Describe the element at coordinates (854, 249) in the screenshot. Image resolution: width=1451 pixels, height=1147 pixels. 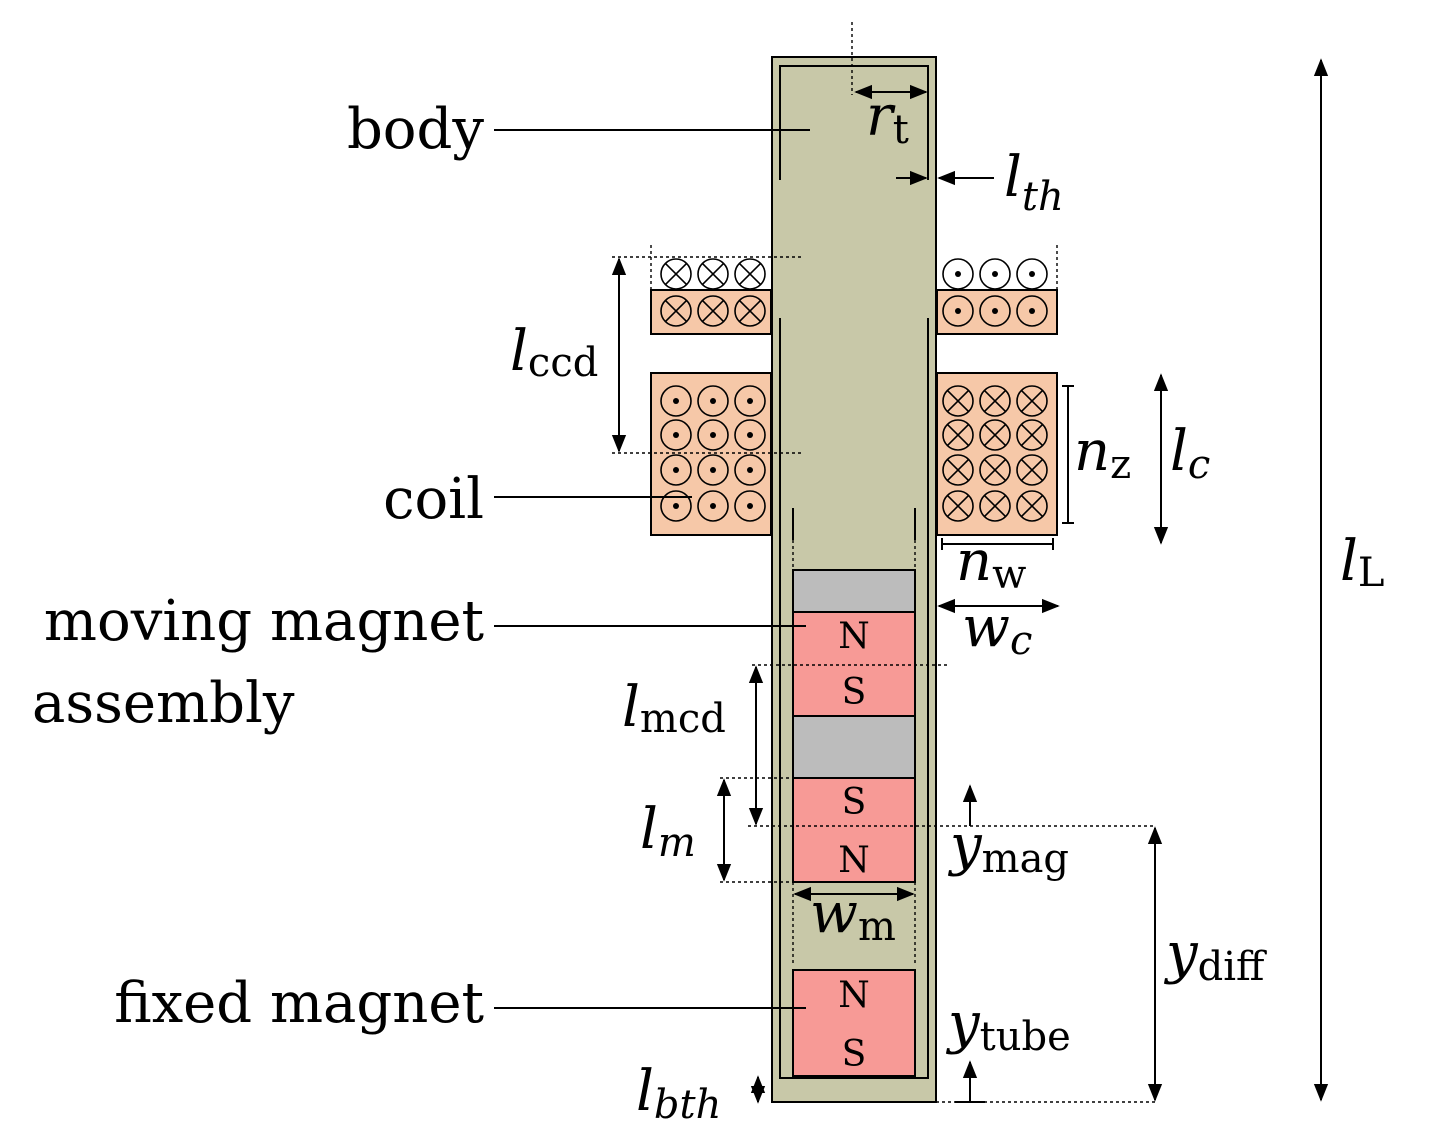
I see `body-fill` at that location.